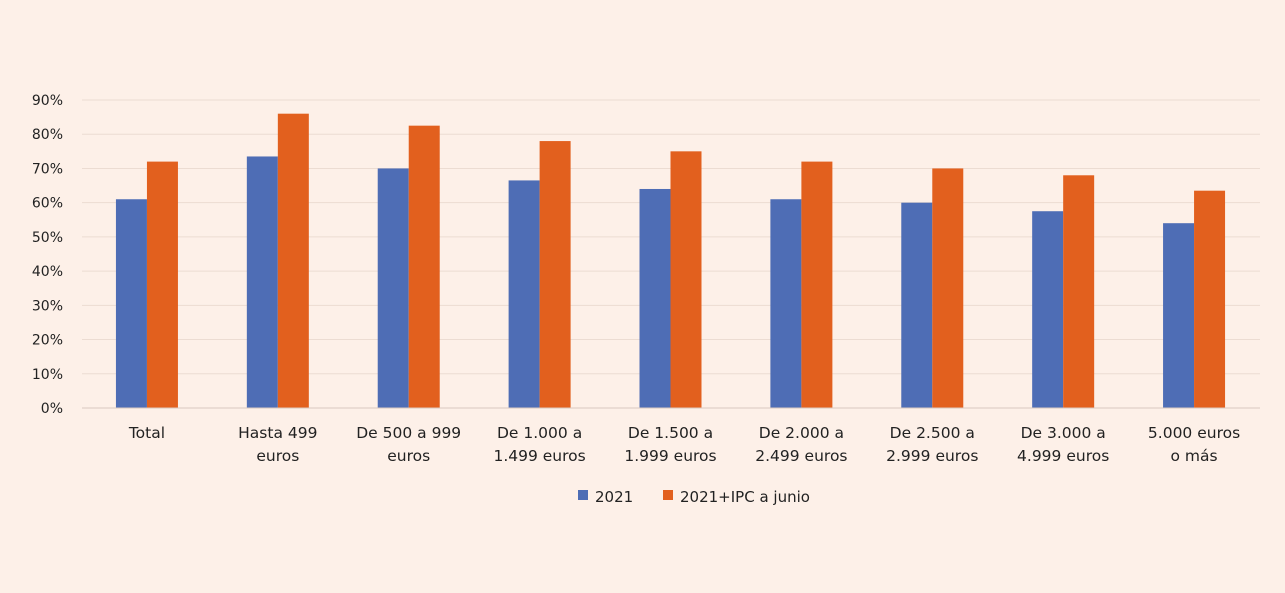 The width and height of the screenshot is (1285, 593). I want to click on category-label: 1.499 euros, so click(539, 456).